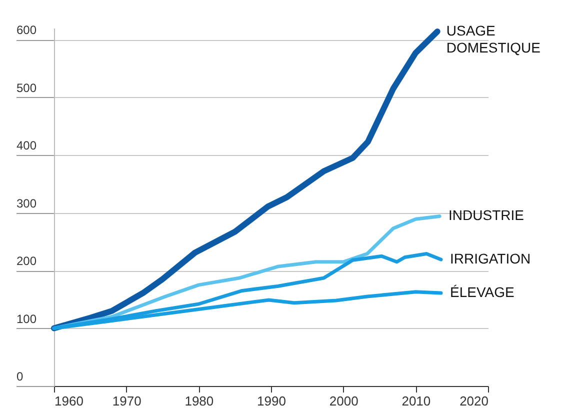  What do you see at coordinates (486, 215) in the screenshot?
I see `series-label: INDUSTRIE` at bounding box center [486, 215].